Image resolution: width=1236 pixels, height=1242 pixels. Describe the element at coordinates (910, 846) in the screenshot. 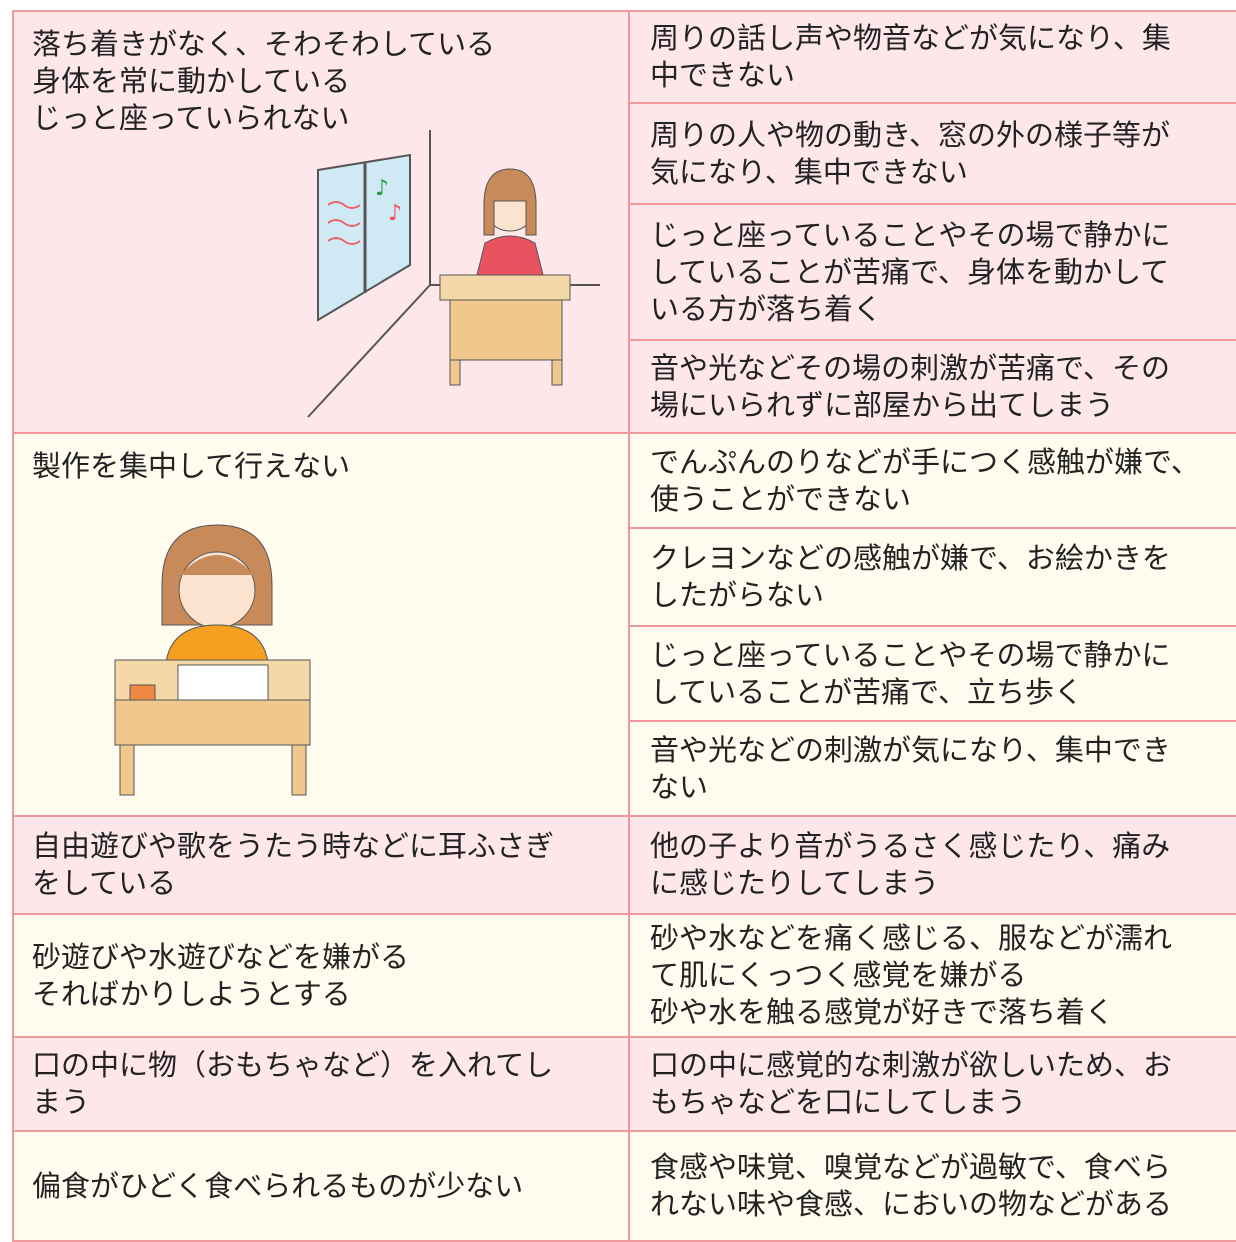

I see `cell-text: 他の子より音がうるさく感じたり、痛み` at that location.